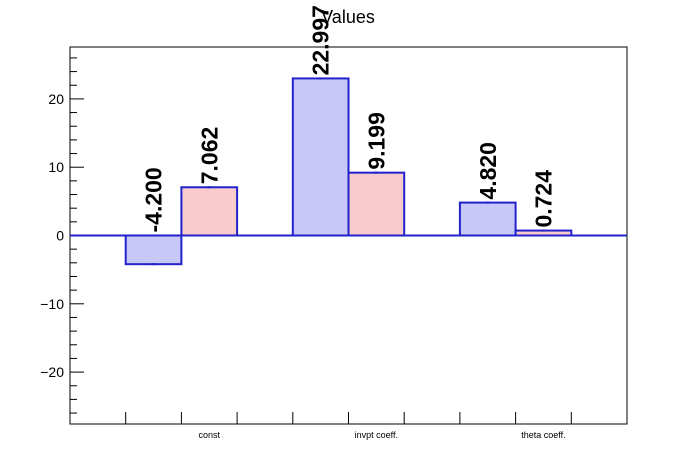 The width and height of the screenshot is (696, 472). What do you see at coordinates (154, 199) in the screenshot?
I see `data-label: -4.200` at bounding box center [154, 199].